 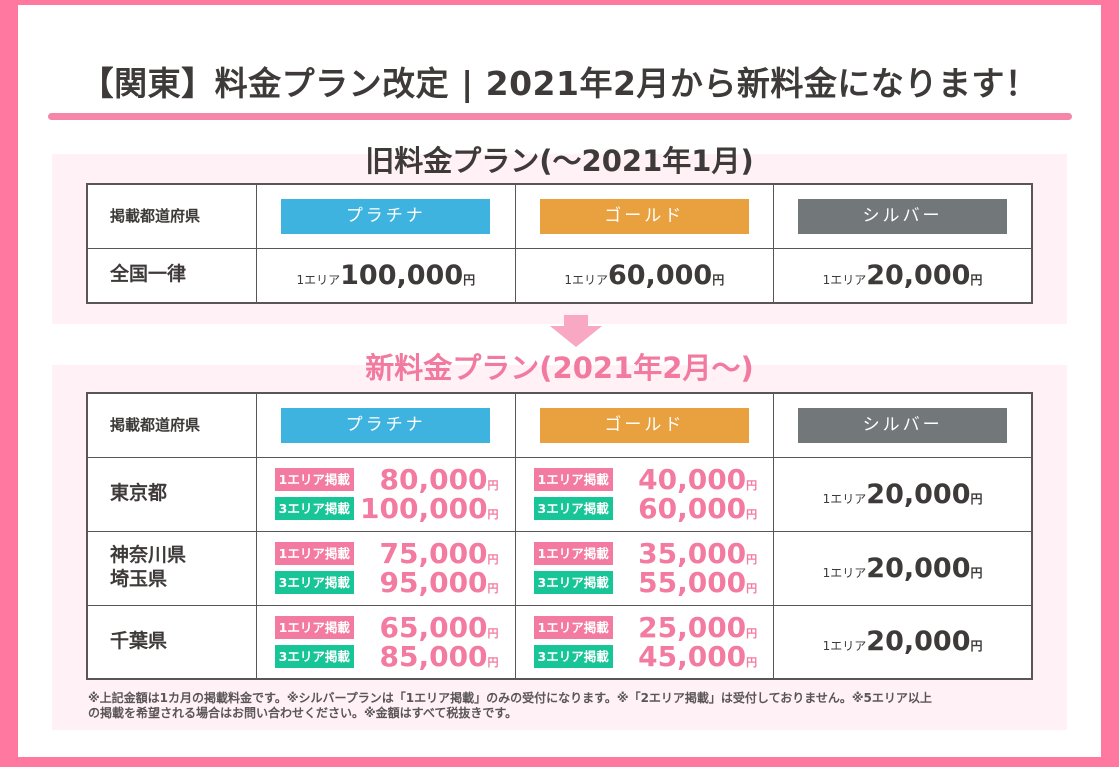 I want to click on pref-cell: 神奈川県 埼玉県, so click(x=171, y=568).